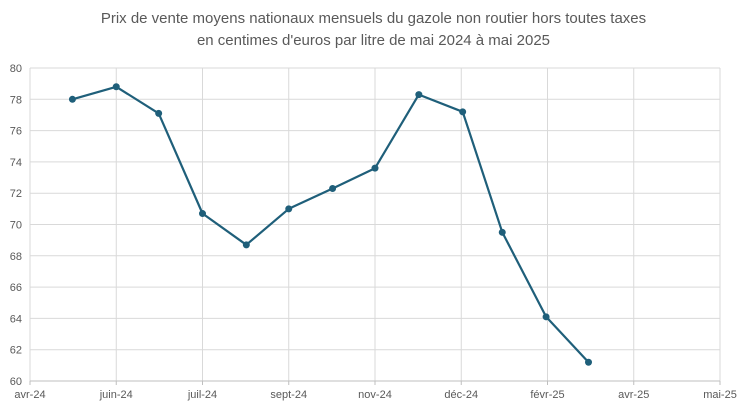 The image size is (747, 408). Describe the element at coordinates (29, 395) in the screenshot. I see `x-tick-label: avr-24` at that location.